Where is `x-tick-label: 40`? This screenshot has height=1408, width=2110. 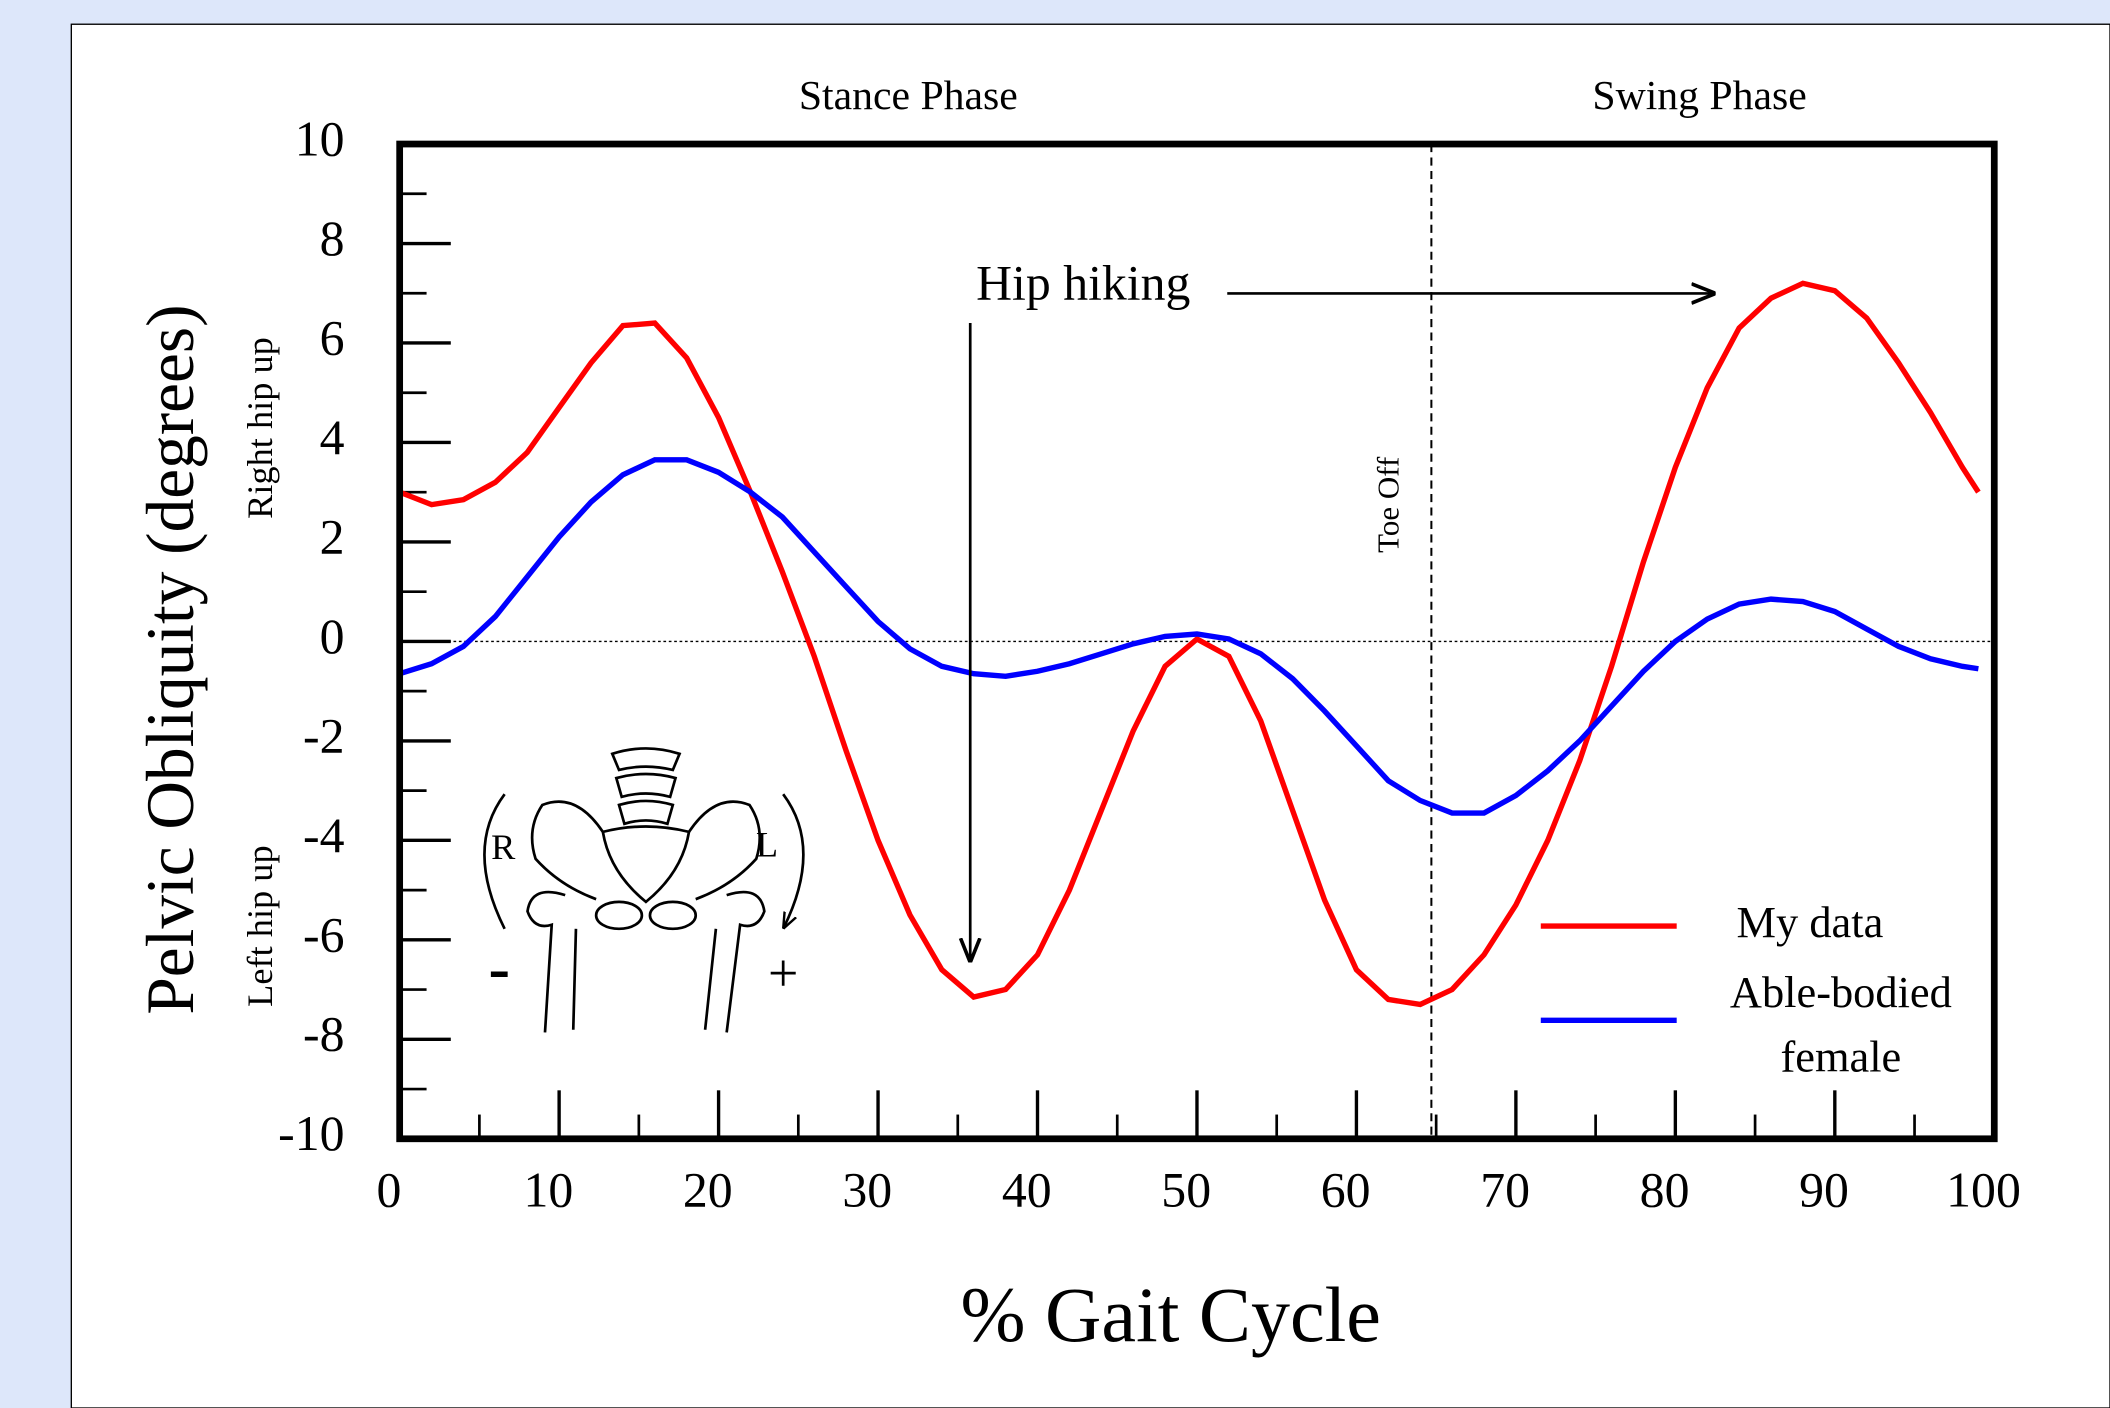 x-tick-label: 40 is located at coordinates (1027, 1190).